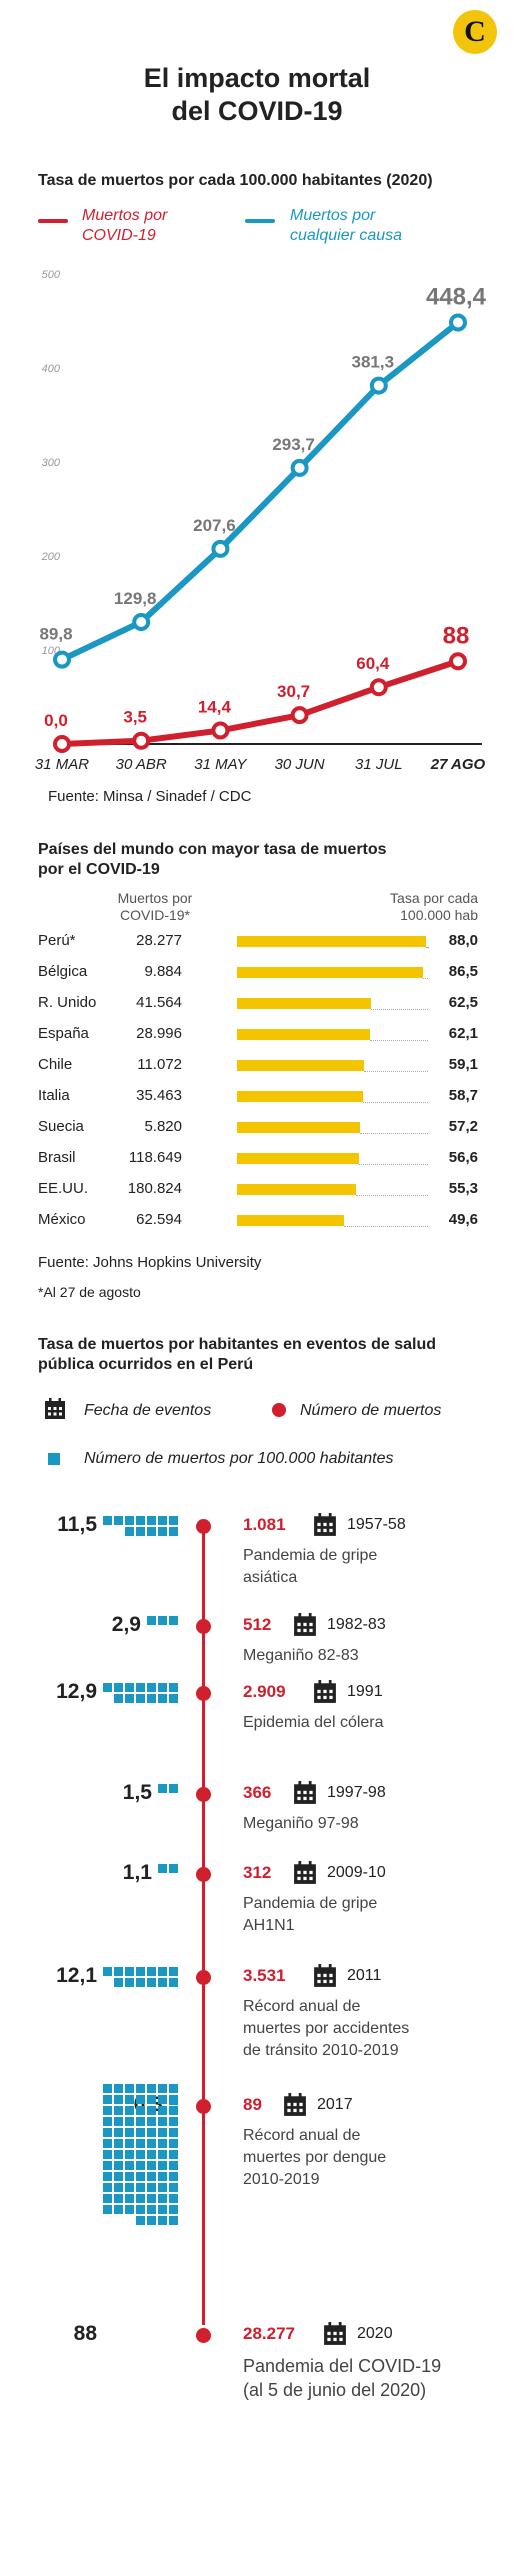  Describe the element at coordinates (119, 235) in the screenshot. I see `legend-covid-line2: COVID-19` at that location.